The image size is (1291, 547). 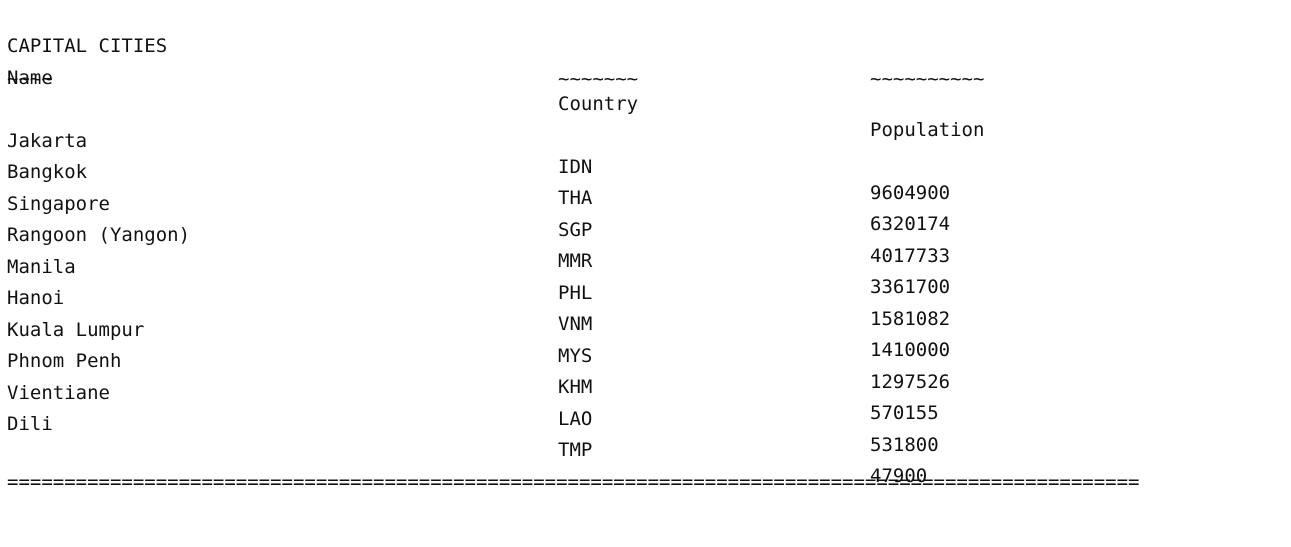 What do you see at coordinates (575, 355) in the screenshot?
I see `country-code: MYS` at bounding box center [575, 355].